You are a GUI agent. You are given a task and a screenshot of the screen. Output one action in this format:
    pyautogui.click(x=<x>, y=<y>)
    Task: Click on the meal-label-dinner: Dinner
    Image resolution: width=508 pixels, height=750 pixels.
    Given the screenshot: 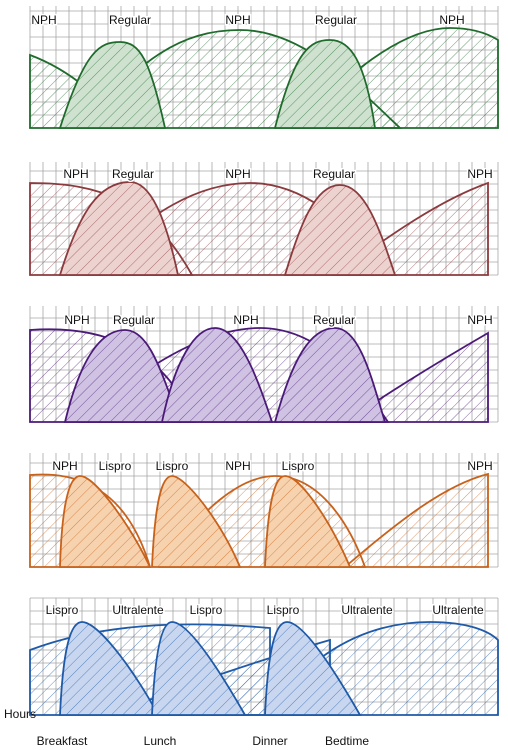 What is the action you would take?
    pyautogui.click(x=269, y=741)
    